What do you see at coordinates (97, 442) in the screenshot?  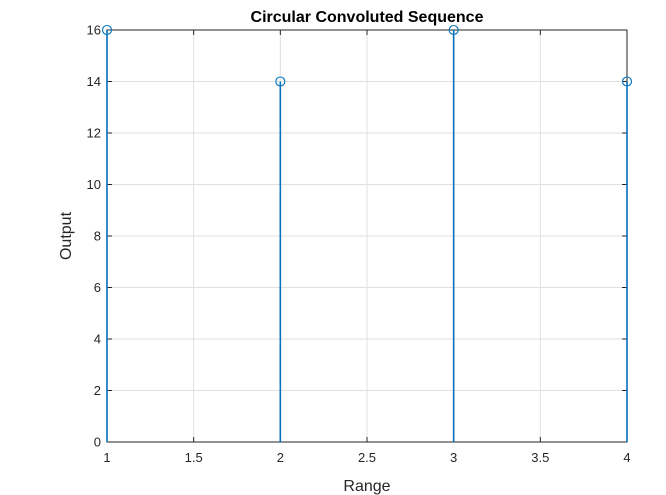 I see `y-tick-label: 0` at bounding box center [97, 442].